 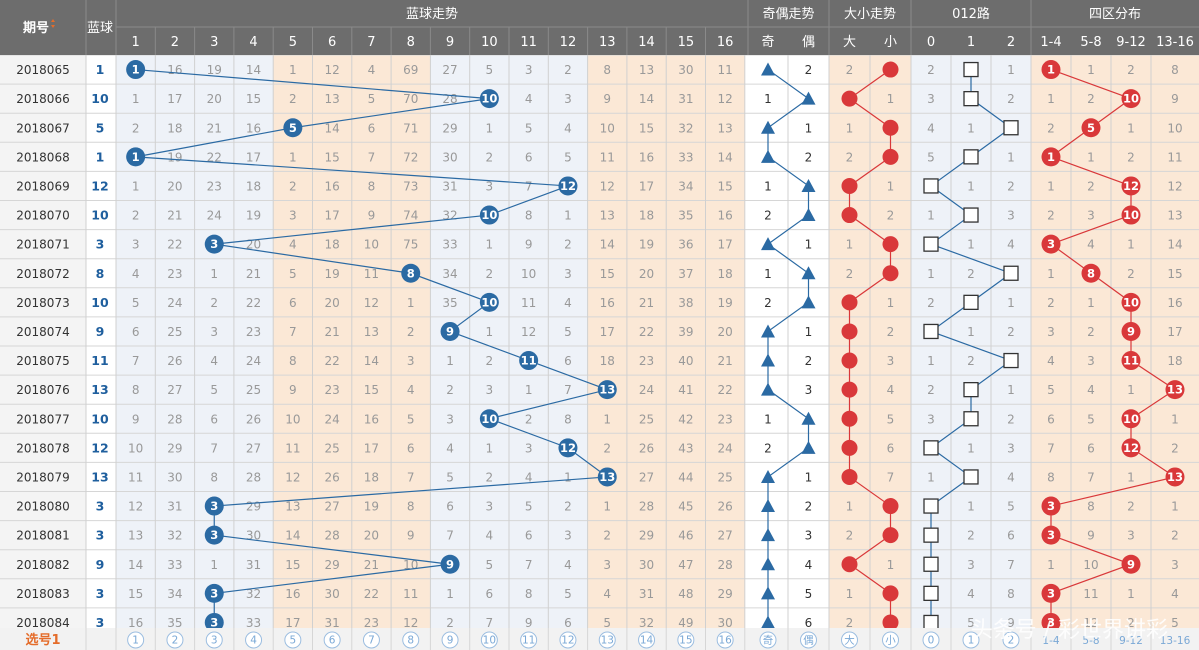 What do you see at coordinates (53, 23) in the screenshot?
I see `sort-arrows-icon` at bounding box center [53, 23].